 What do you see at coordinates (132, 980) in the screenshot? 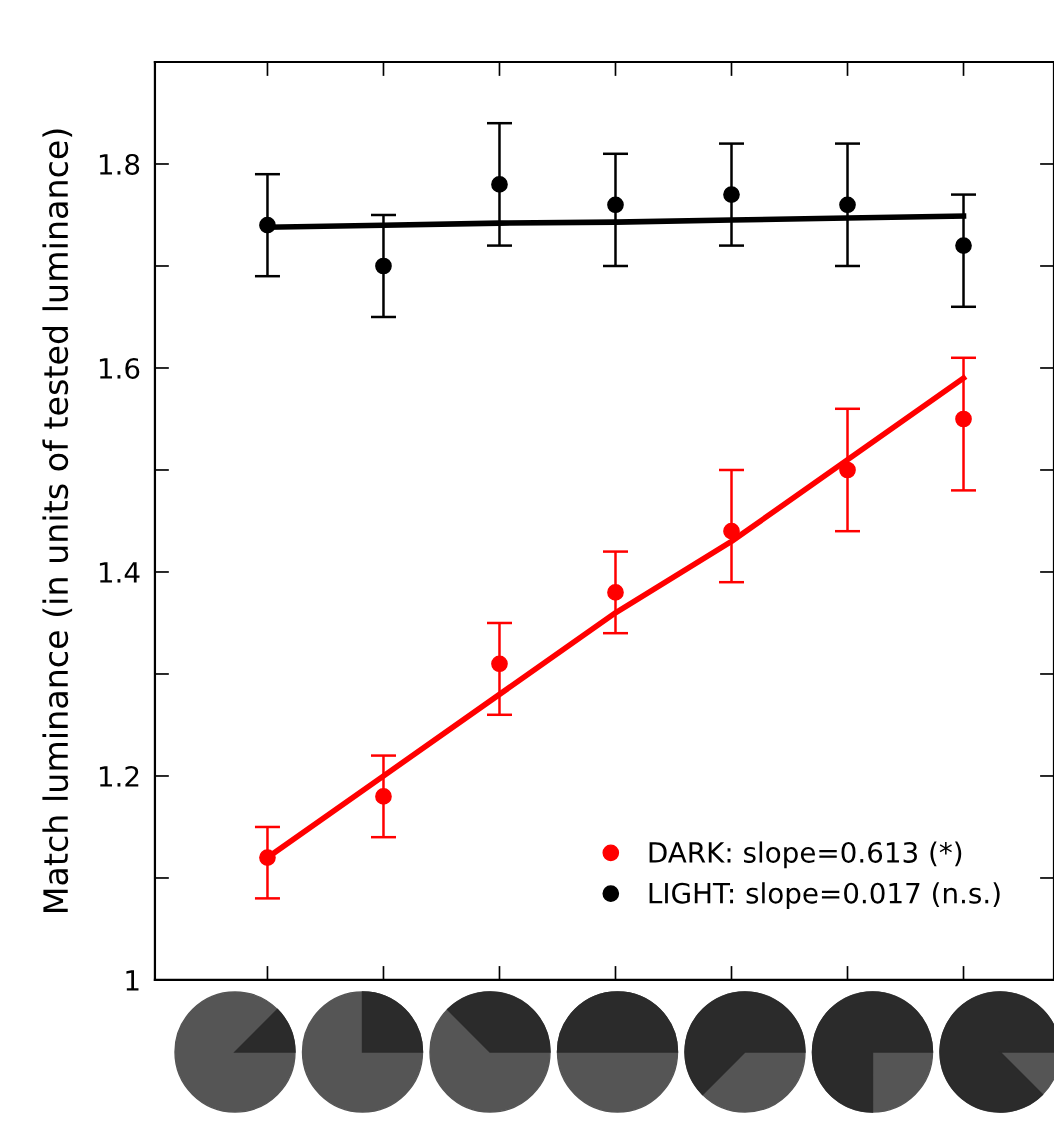
I see `y-tick-label: 1` at bounding box center [132, 980].